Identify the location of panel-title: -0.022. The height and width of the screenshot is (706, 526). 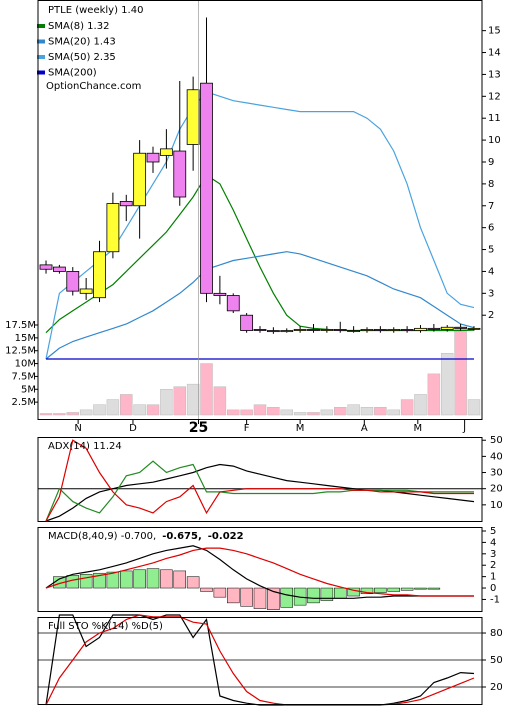
(226, 536).